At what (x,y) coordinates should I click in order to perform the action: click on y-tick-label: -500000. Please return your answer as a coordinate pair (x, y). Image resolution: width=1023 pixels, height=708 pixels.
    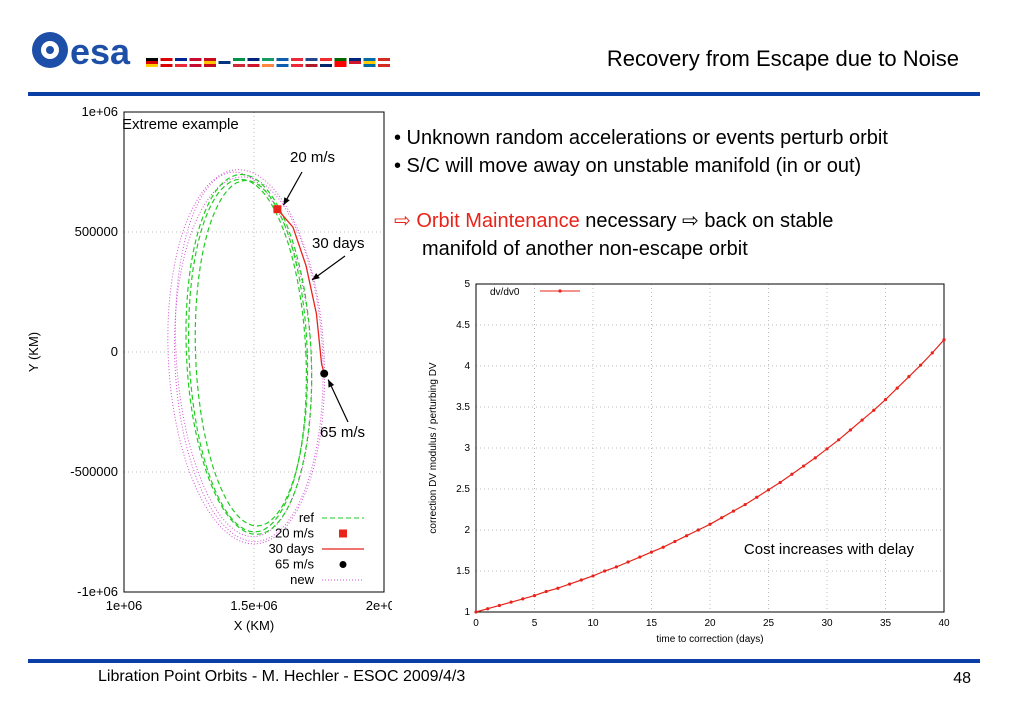
    Looking at the image, I should click on (94, 471).